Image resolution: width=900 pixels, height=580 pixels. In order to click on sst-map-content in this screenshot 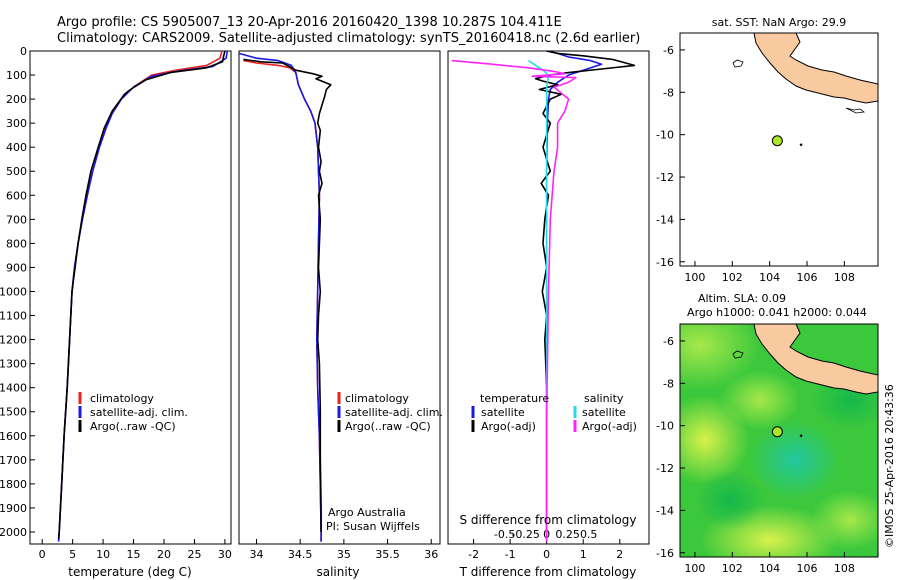, I will do `click(805, 90)`.